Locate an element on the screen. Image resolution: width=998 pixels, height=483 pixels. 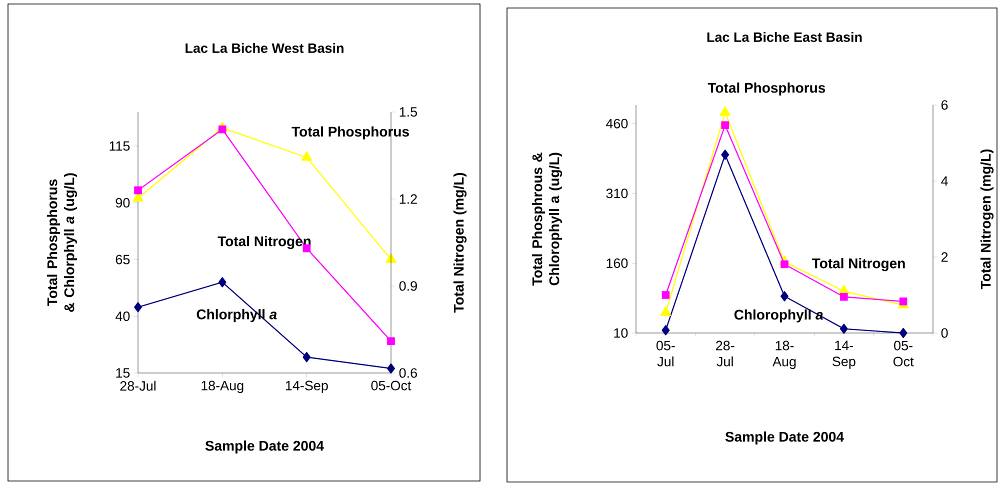
y-tick-label: 160 is located at coordinates (617, 263).